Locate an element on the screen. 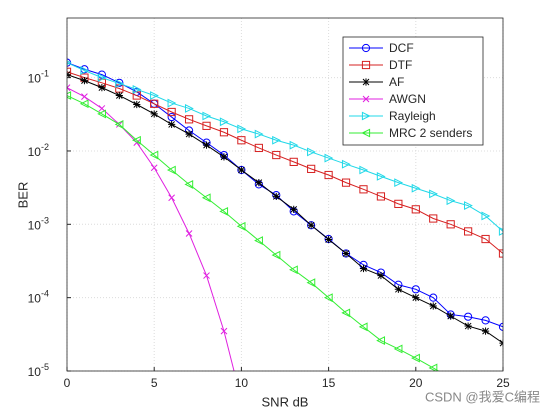 The width and height of the screenshot is (550, 414). y-tick-label: 10⁻² is located at coordinates (38, 150).